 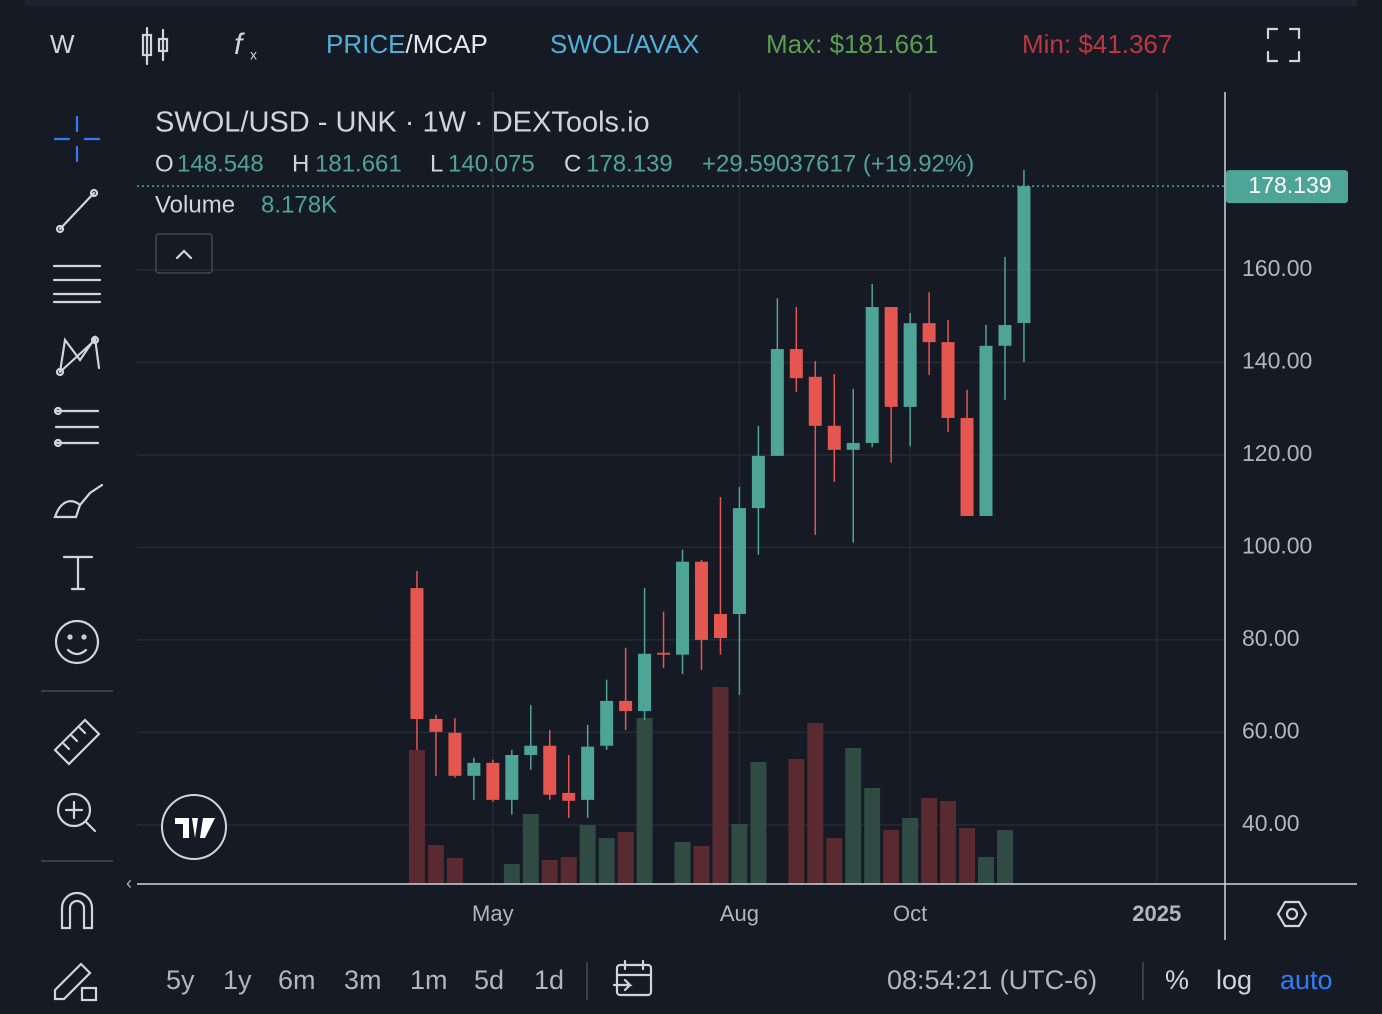 What do you see at coordinates (446, 44) in the screenshot?
I see `mcap-option: /MCAP` at bounding box center [446, 44].